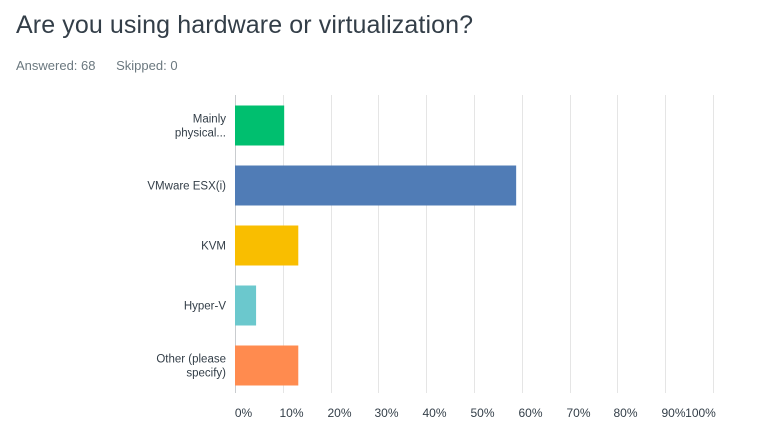 The width and height of the screenshot is (758, 437). Describe the element at coordinates (205, 307) in the screenshot. I see `category-label: Hyper-V` at that location.